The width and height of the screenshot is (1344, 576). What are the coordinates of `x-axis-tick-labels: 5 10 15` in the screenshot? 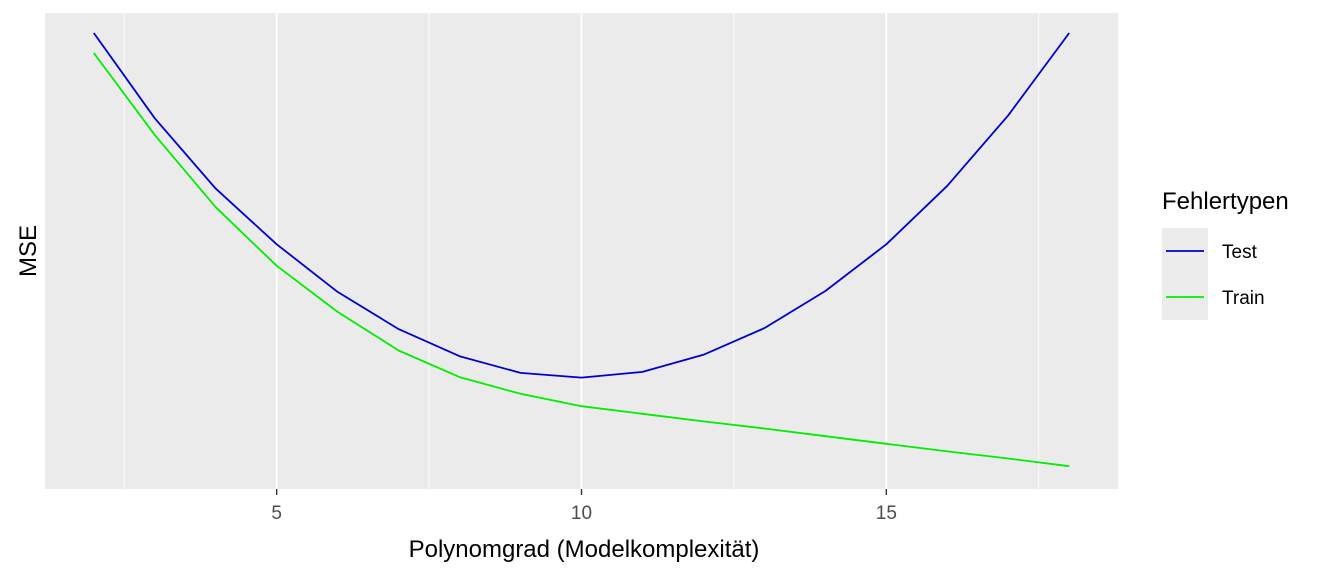 It's located at (584, 513).